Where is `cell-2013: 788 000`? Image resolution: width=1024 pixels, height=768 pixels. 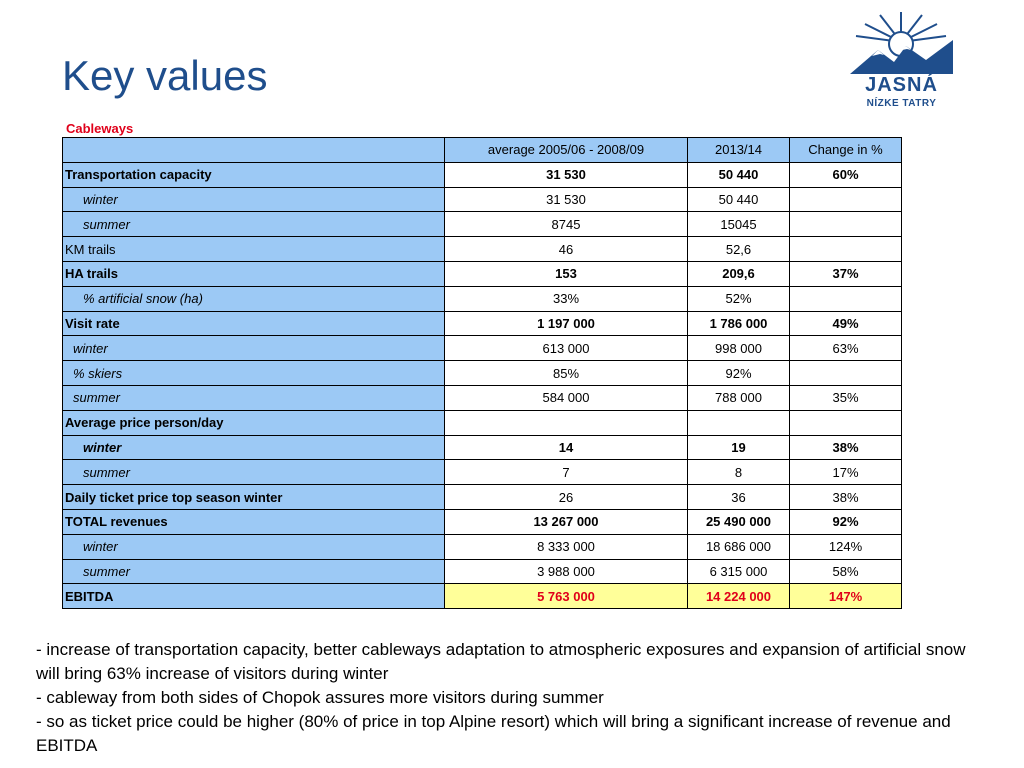 cell-2013: 788 000 is located at coordinates (738, 397).